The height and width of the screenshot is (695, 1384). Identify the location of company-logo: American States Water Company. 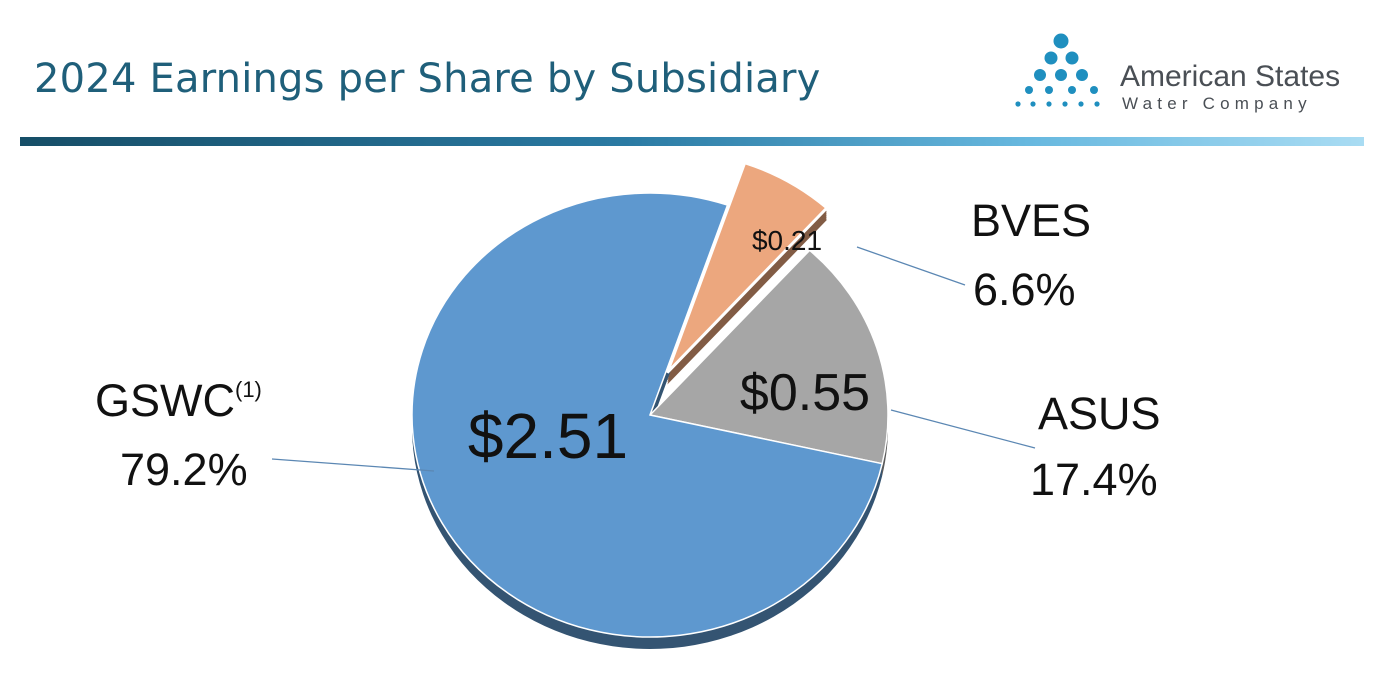
(1192, 75).